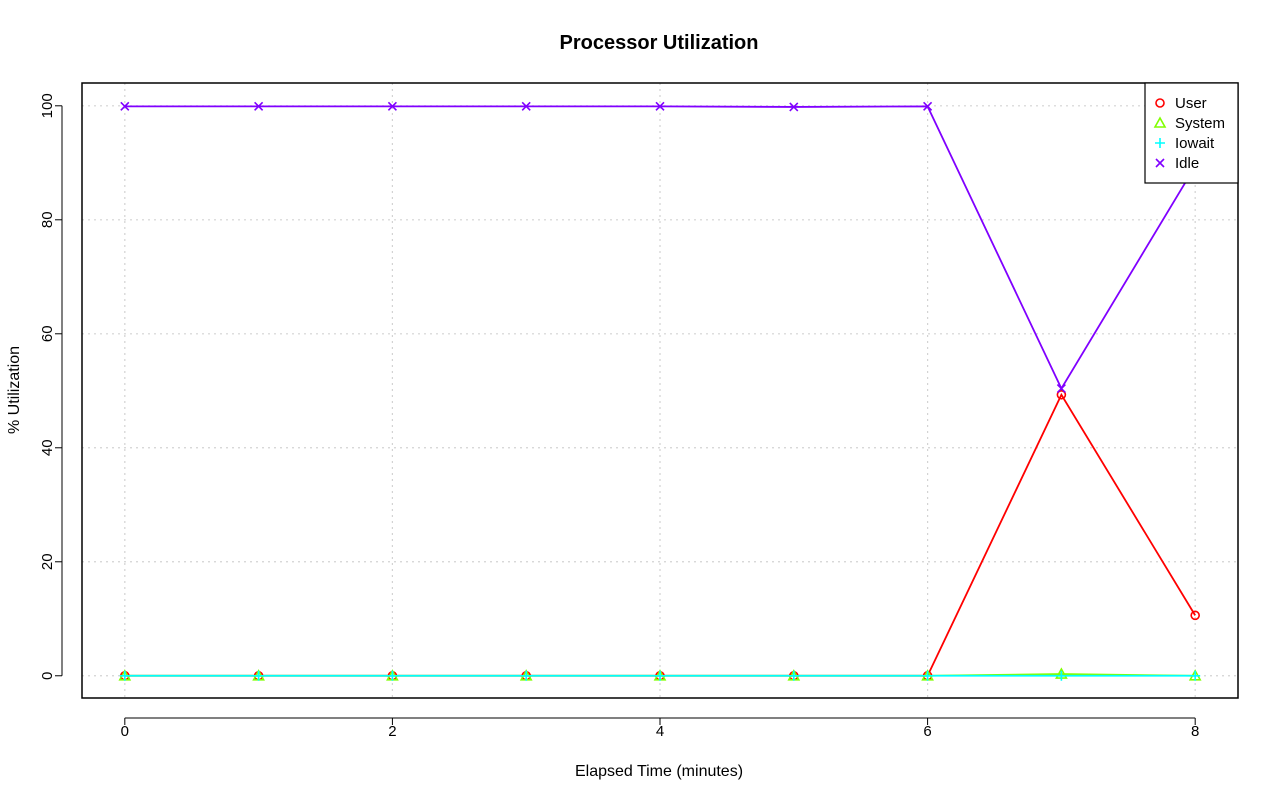 The image size is (1280, 801). What do you see at coordinates (1195, 731) in the screenshot?
I see `x-tick-label: 8` at bounding box center [1195, 731].